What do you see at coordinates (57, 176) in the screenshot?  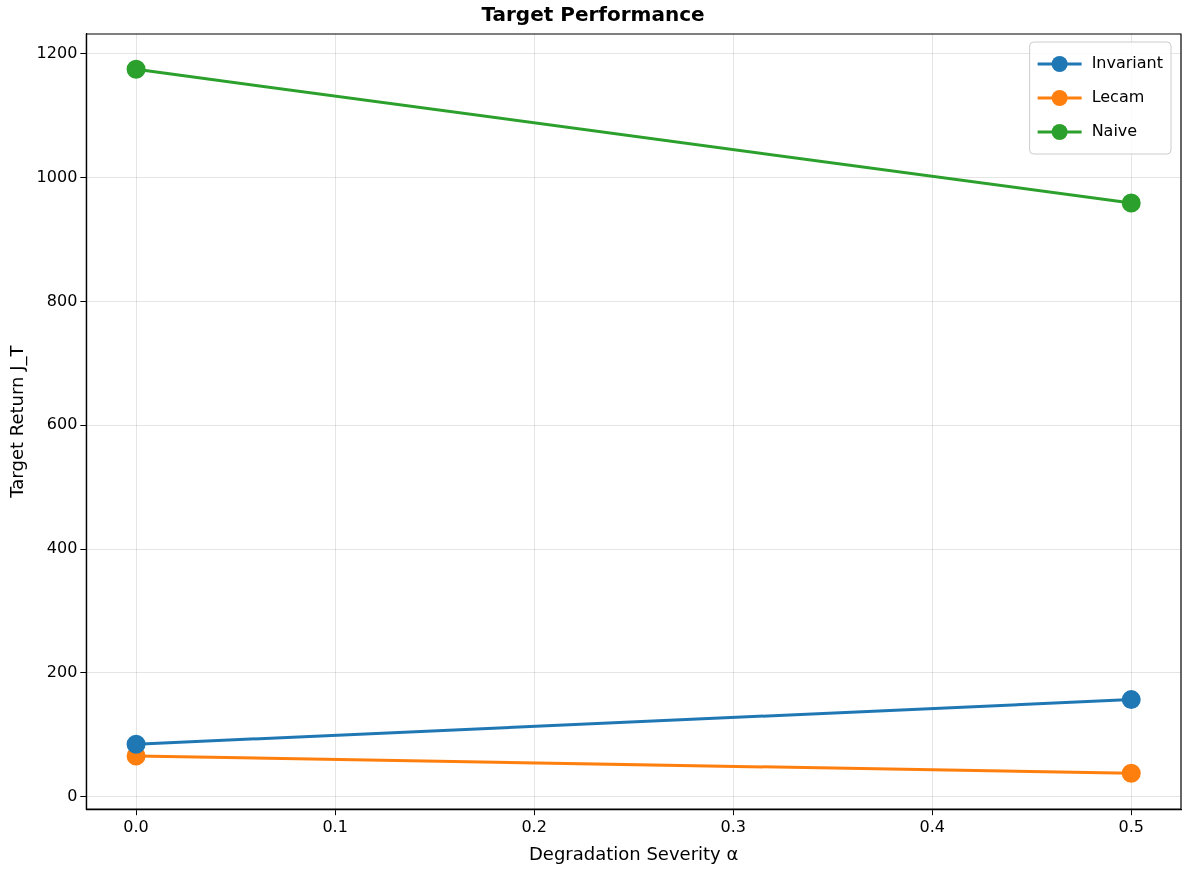 I see `y-tick-label: 1000` at bounding box center [57, 176].